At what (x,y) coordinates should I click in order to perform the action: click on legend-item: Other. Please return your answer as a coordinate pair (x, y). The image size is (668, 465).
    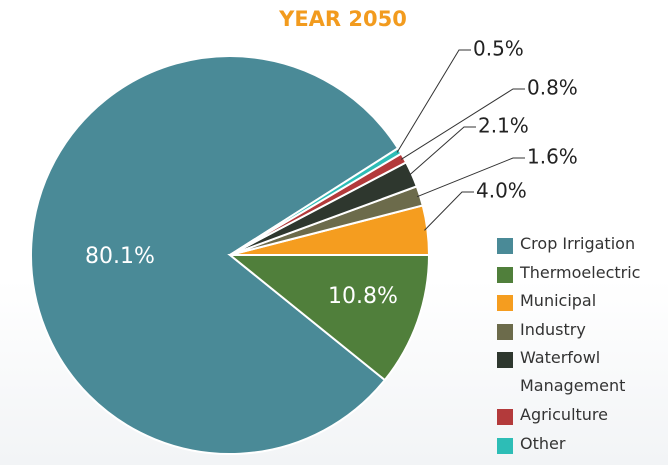
    Looking at the image, I should click on (582, 449).